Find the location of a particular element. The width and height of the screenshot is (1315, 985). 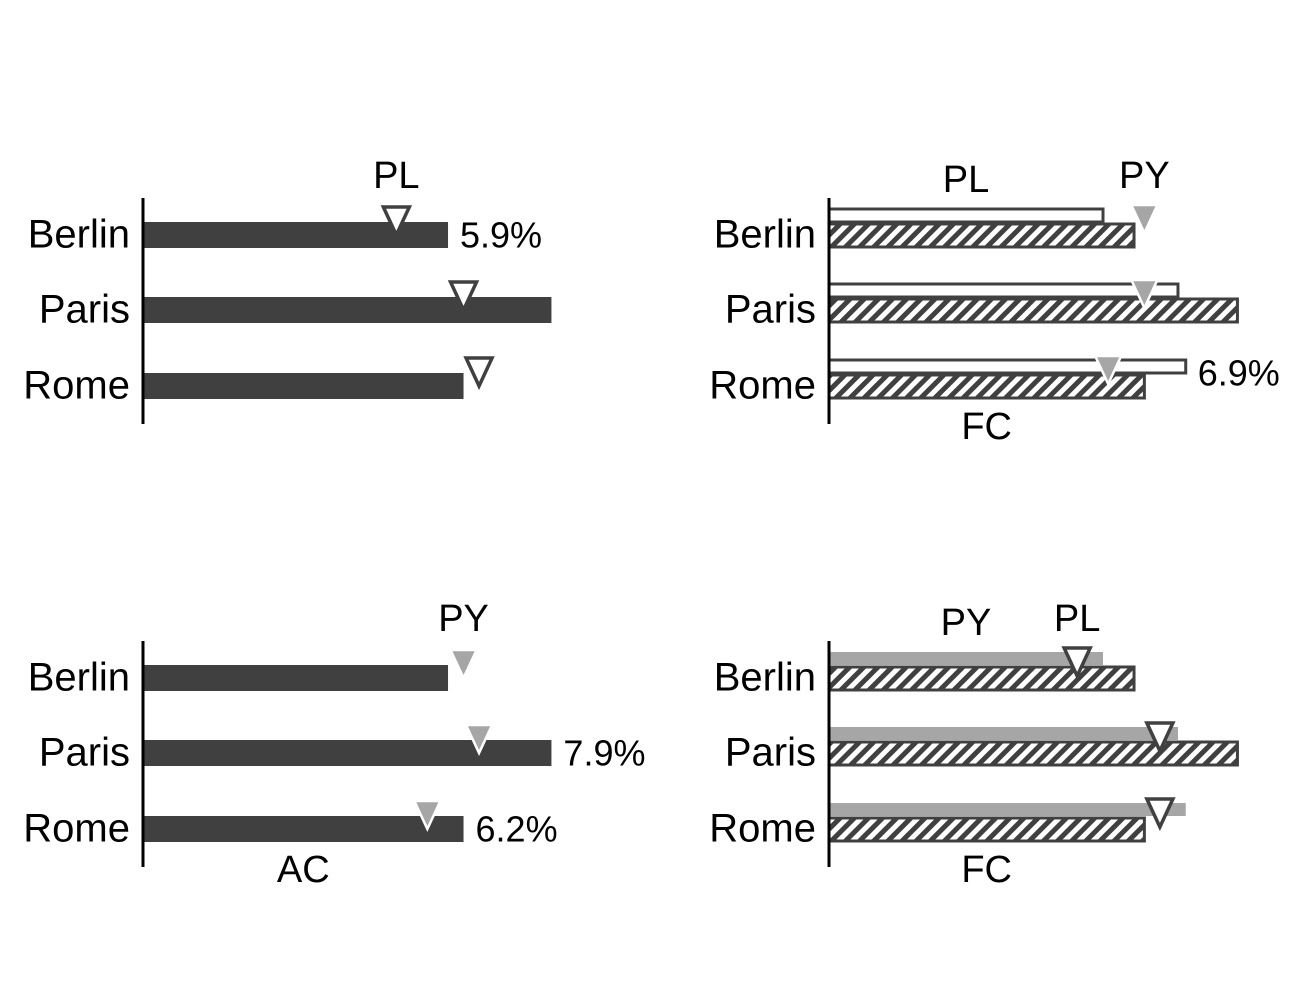

value-label: 7.9% is located at coordinates (604, 753).